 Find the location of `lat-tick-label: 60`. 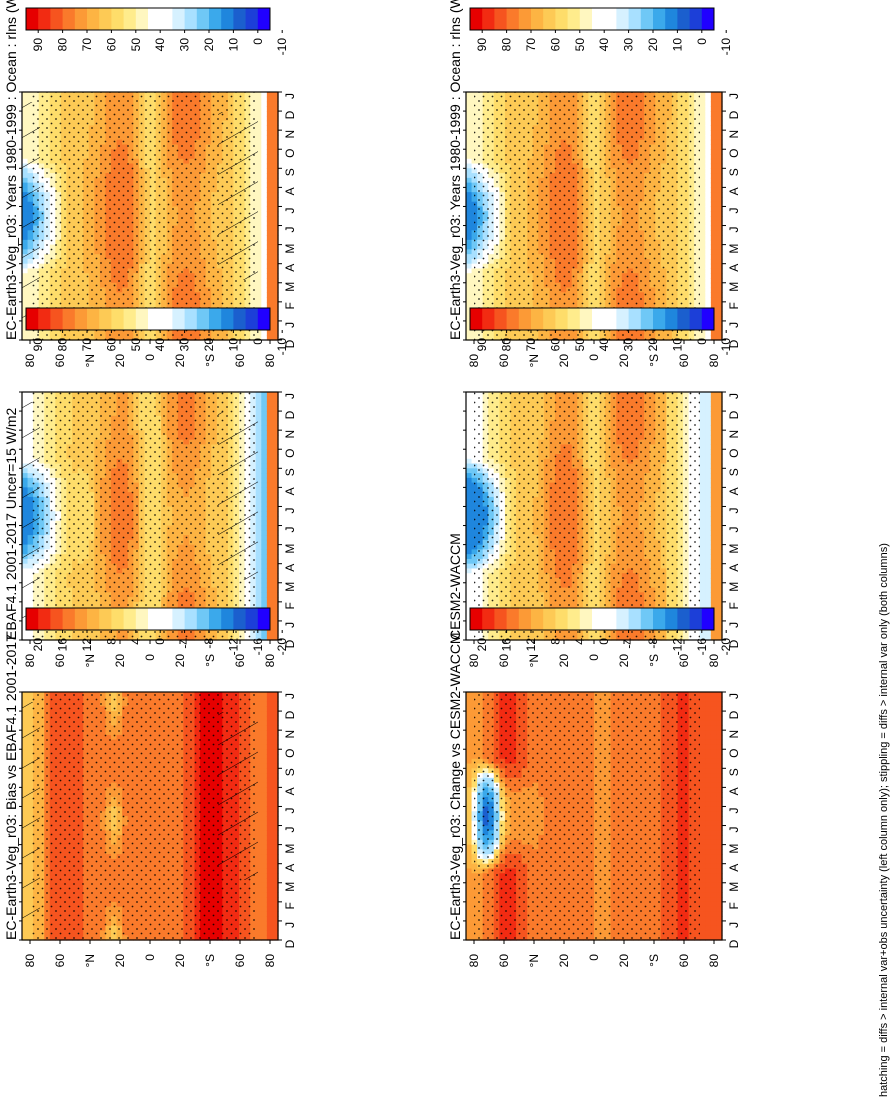

lat-tick-label: 60 is located at coordinates (504, 361).